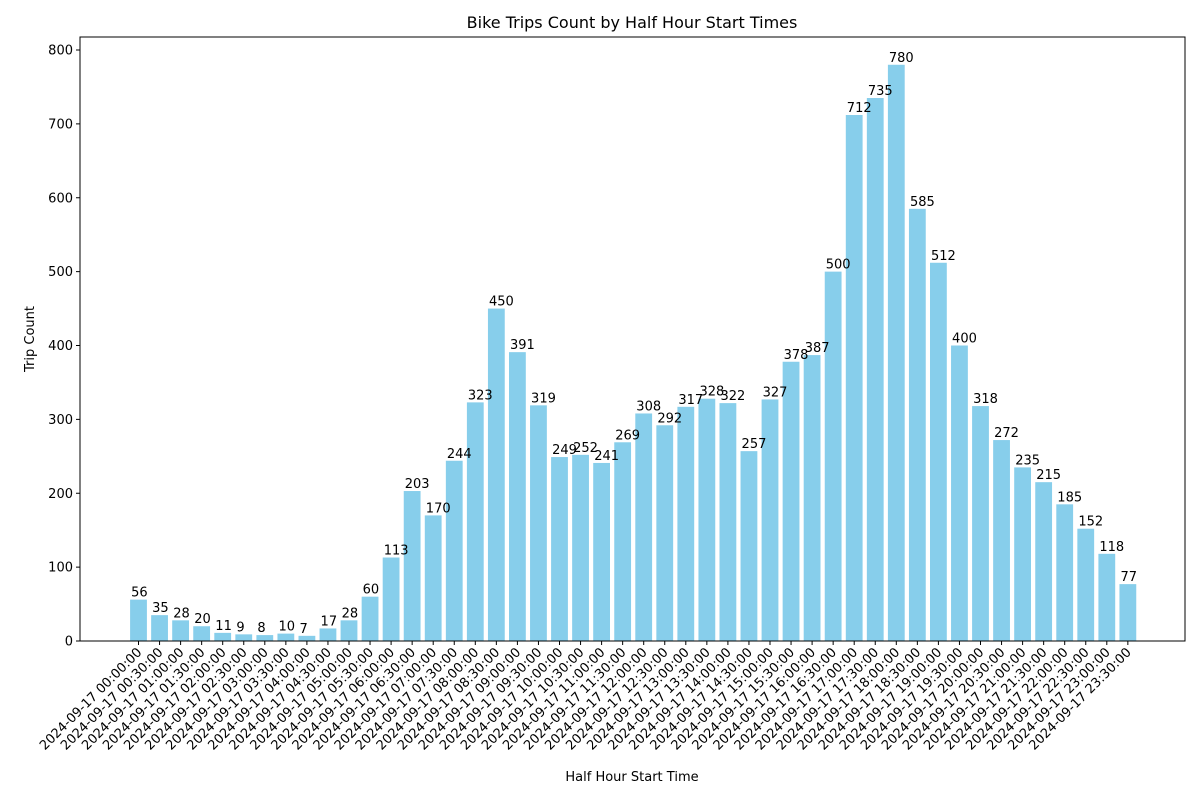  Describe the element at coordinates (60, 420) in the screenshot. I see `y-tick-label: 300` at that location.